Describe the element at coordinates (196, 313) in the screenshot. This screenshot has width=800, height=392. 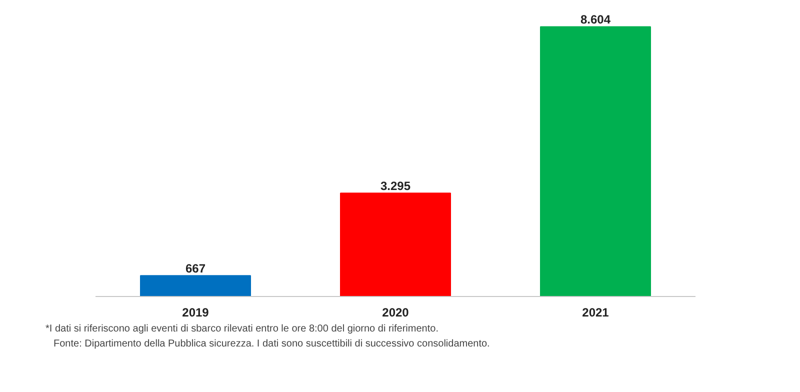
I see `x-tick-label: 2019` at that location.